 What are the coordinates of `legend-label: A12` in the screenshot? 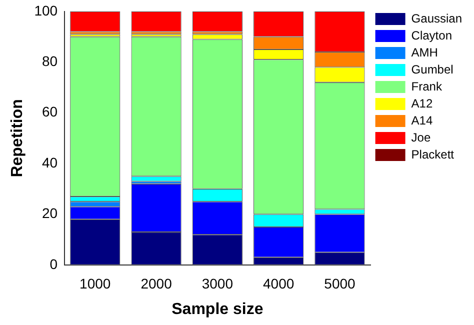 It's located at (422, 103).